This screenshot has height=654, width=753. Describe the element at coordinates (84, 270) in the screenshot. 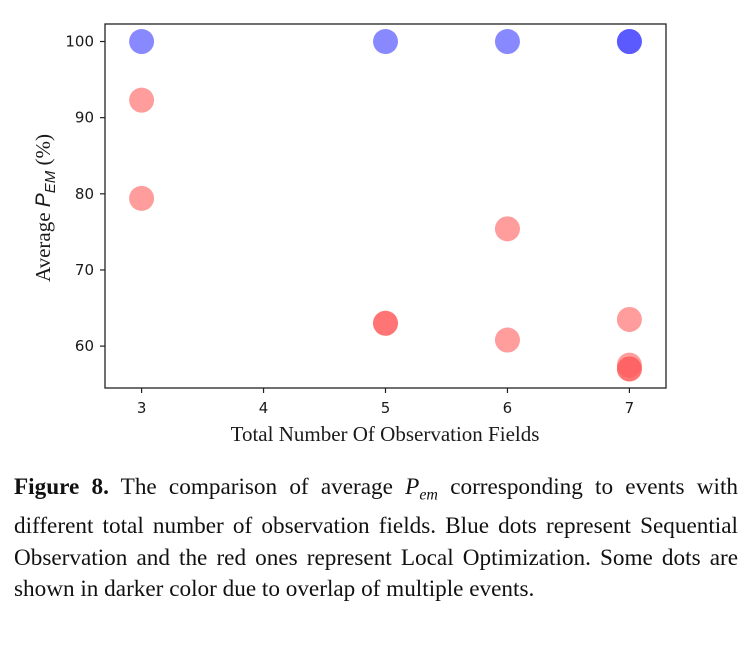

I see `y-tick-label: 70` at that location.